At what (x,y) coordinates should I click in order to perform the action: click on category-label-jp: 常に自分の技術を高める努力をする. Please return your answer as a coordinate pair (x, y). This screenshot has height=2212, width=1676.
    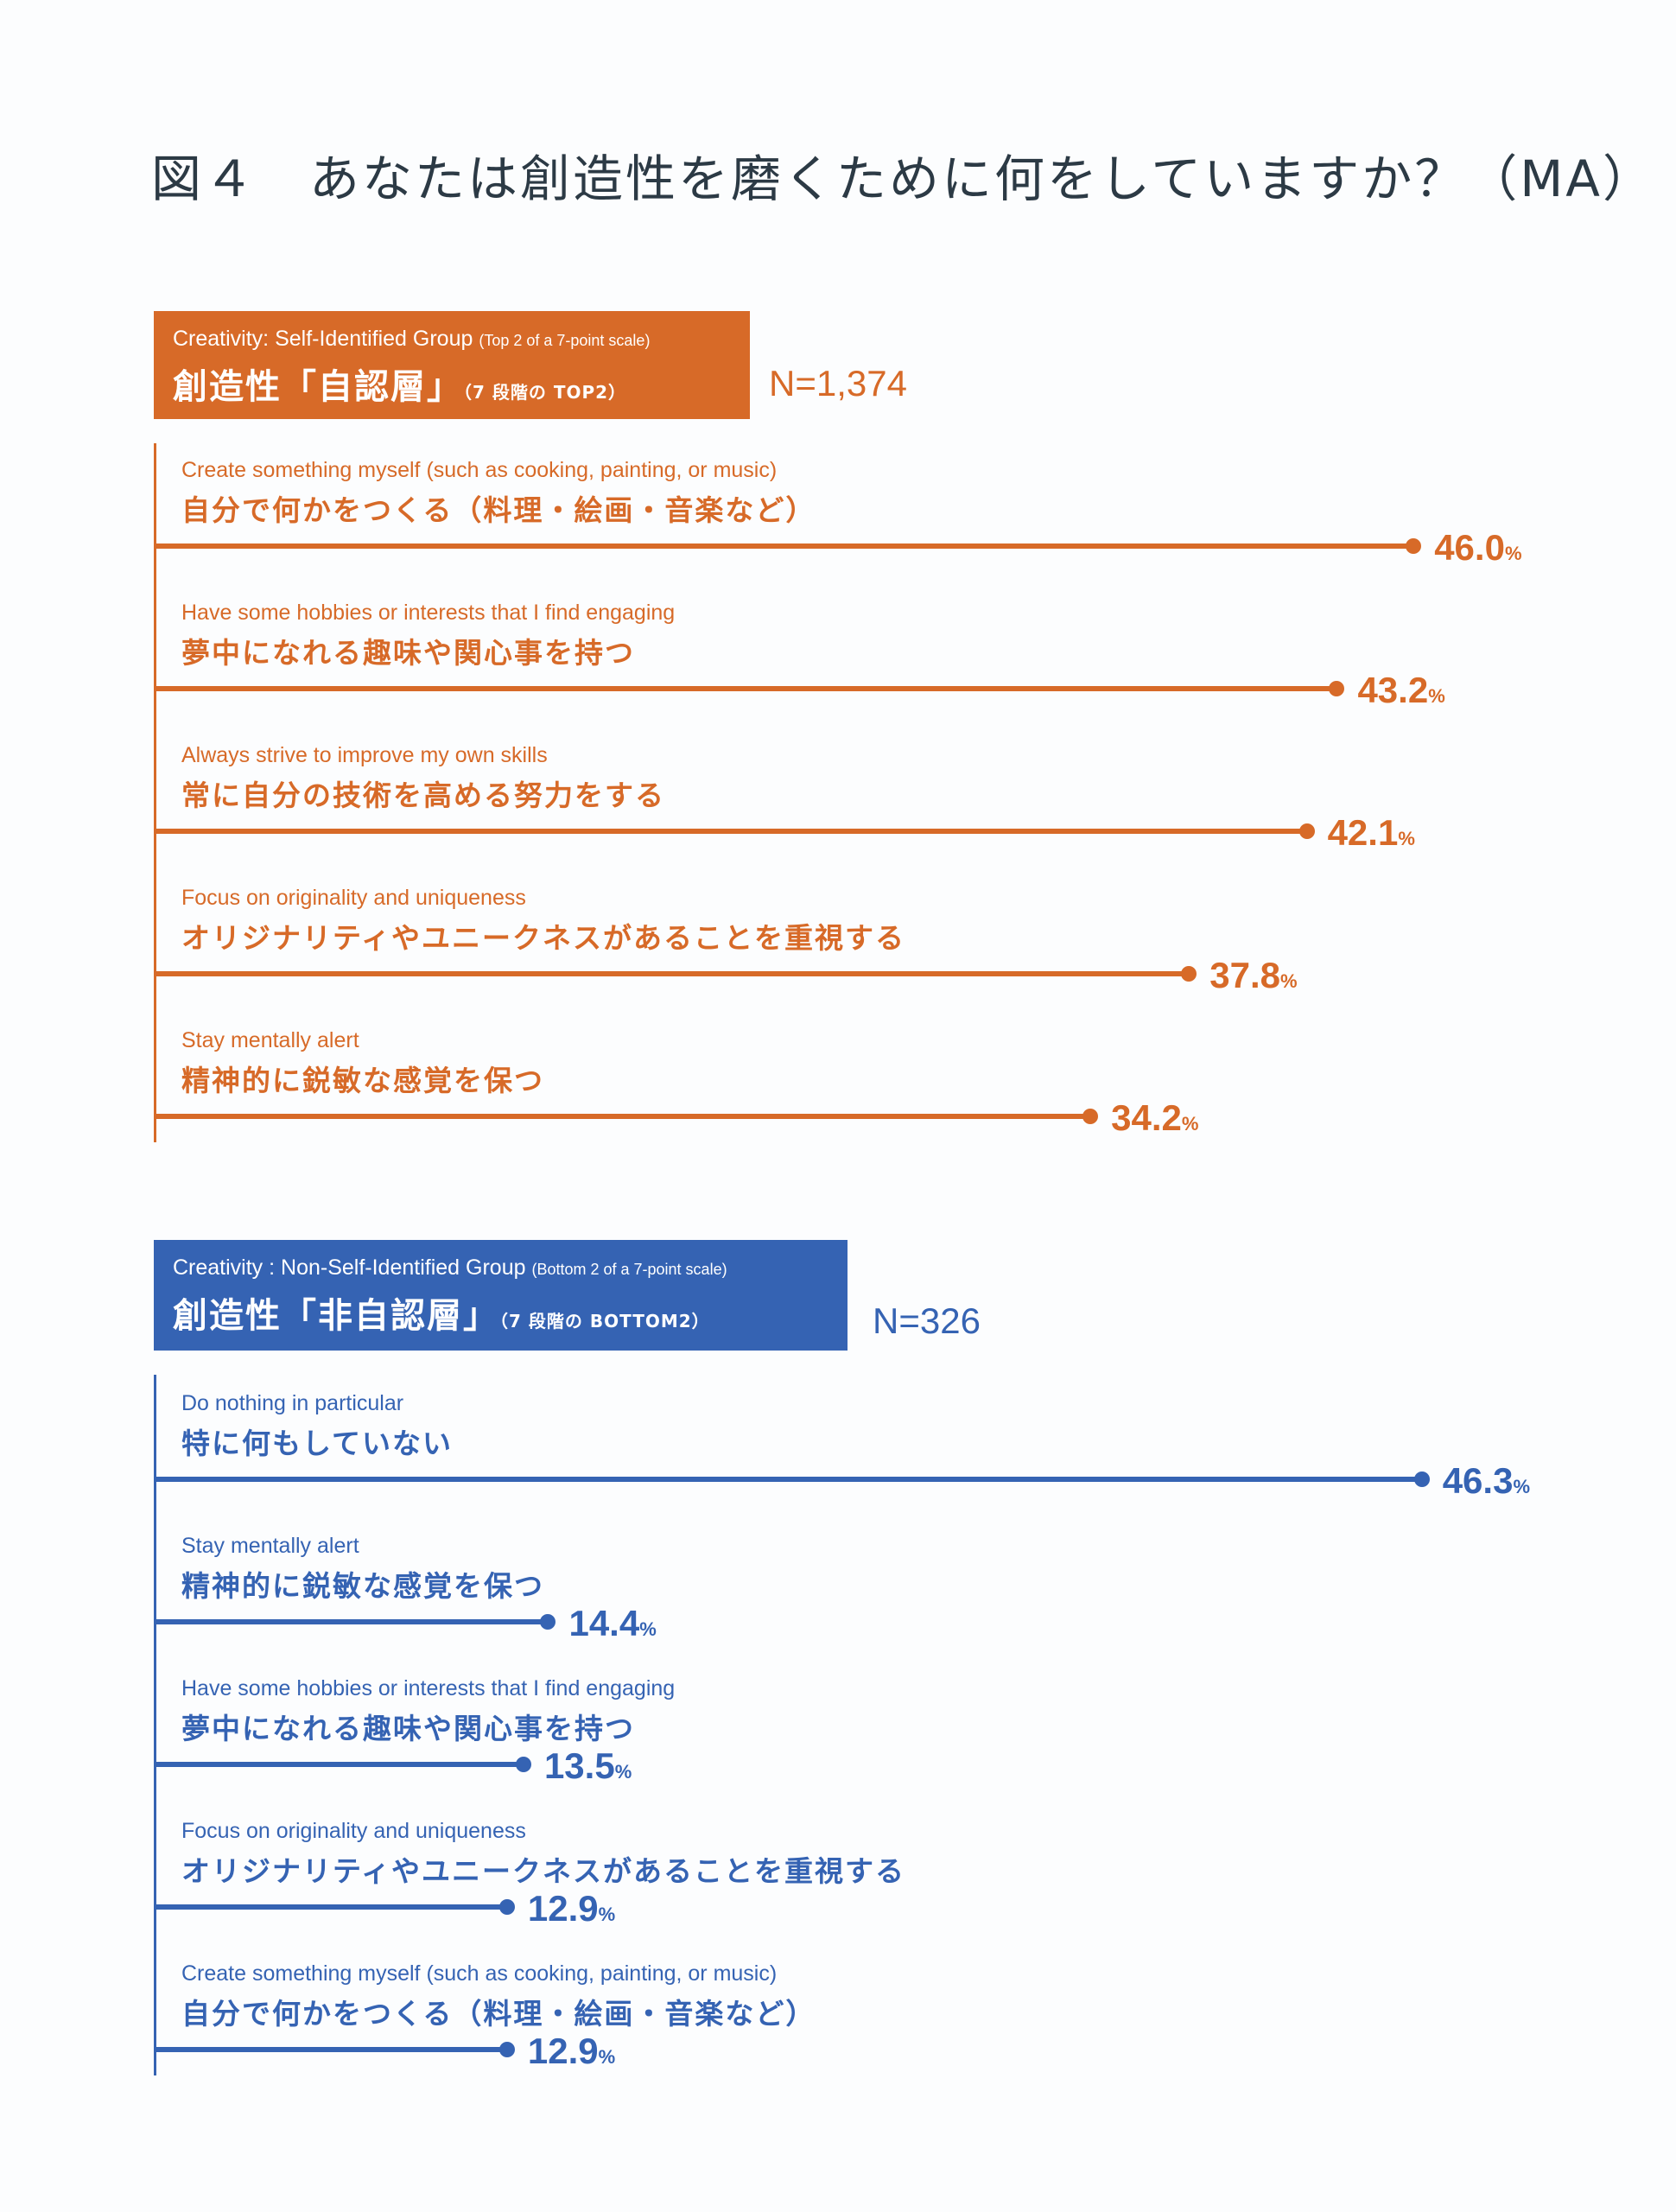
    Looking at the image, I should click on (423, 795).